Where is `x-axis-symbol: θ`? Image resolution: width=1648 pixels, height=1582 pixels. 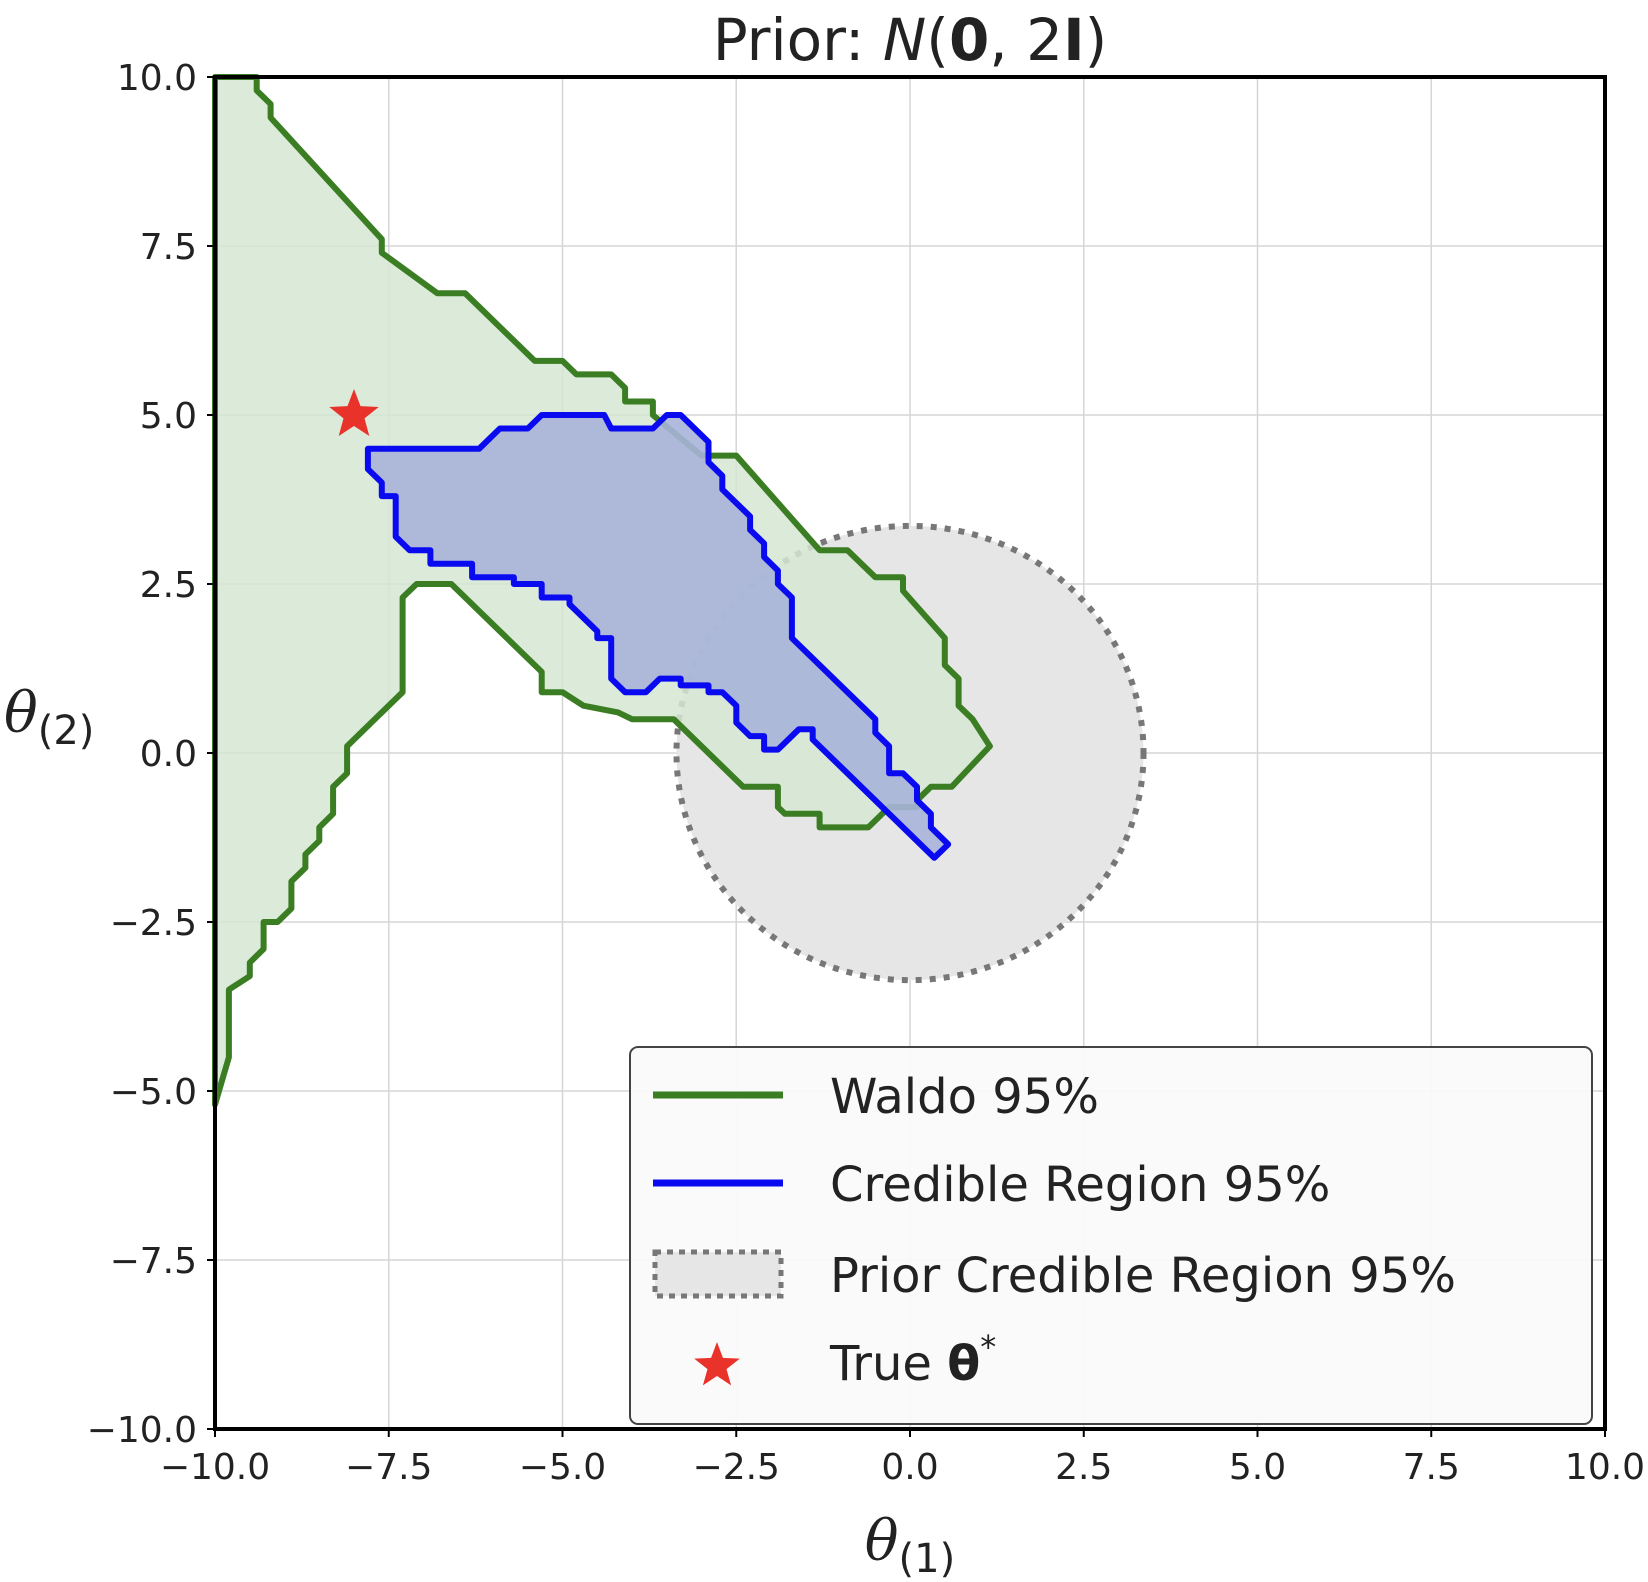
x-axis-symbol: θ is located at coordinates (882, 1541).